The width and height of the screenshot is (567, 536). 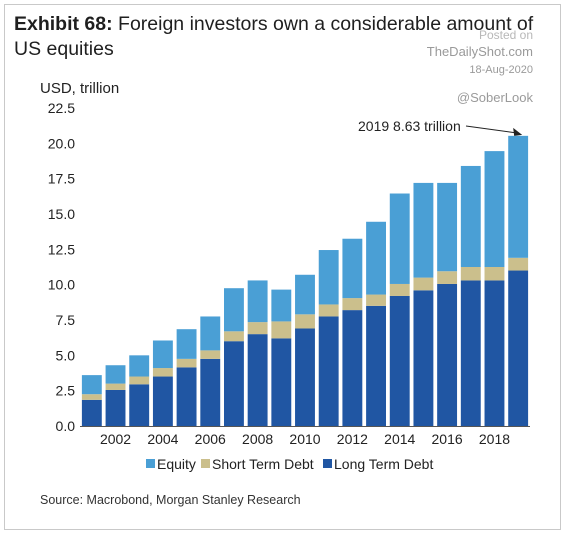 I want to click on x-axis-ticks: 2002 2004 2006 2008 2010 2012 2014 2016 2018, so click(x=305, y=439).